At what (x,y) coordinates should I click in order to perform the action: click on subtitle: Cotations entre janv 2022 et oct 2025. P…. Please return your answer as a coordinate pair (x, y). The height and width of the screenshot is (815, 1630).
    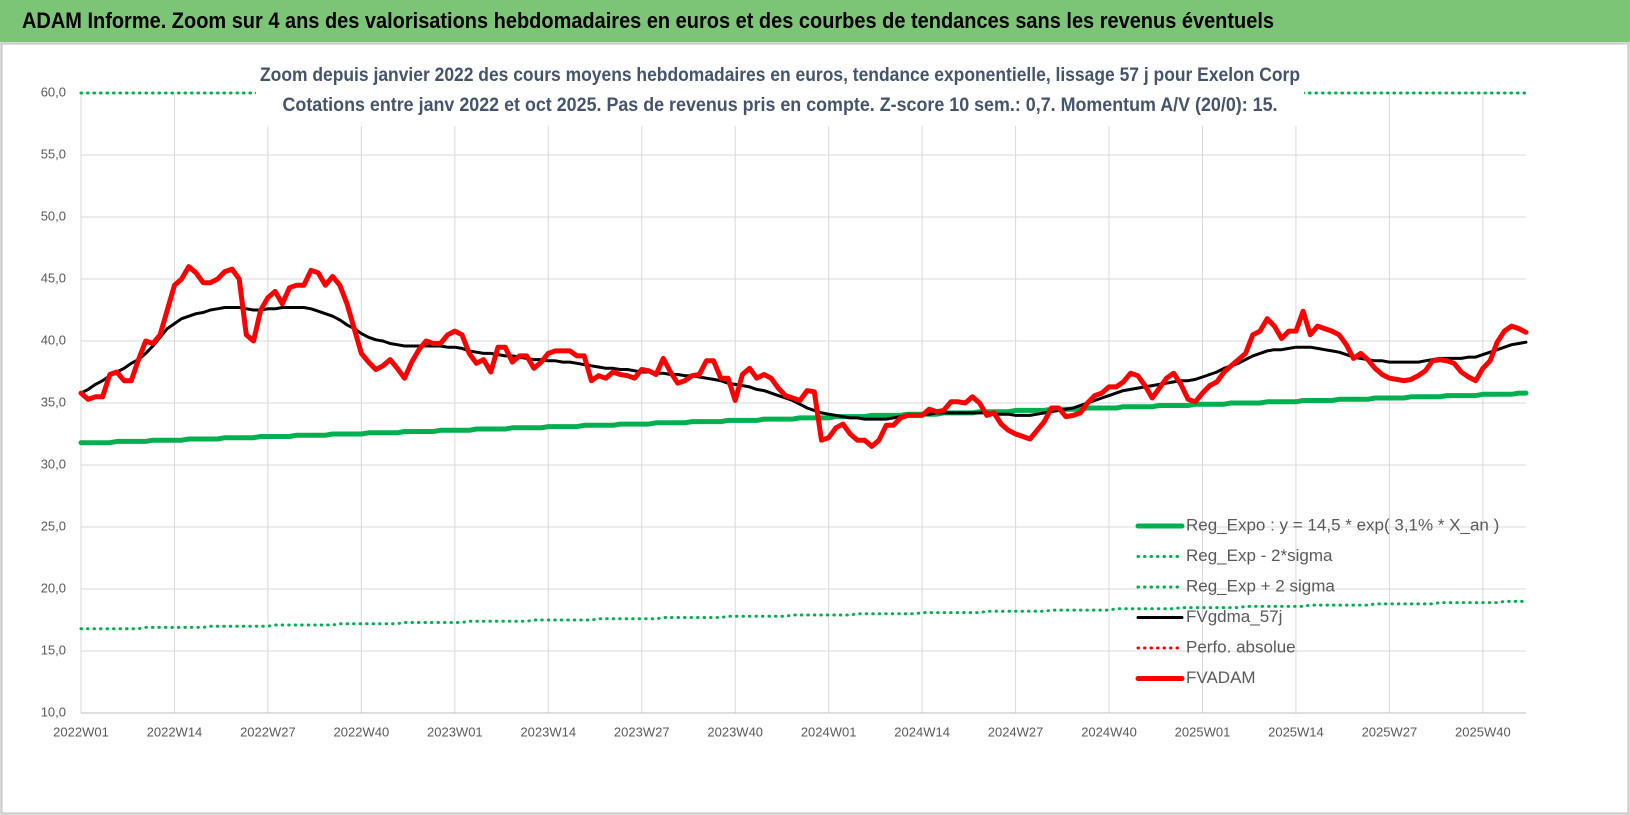
    Looking at the image, I should click on (780, 105).